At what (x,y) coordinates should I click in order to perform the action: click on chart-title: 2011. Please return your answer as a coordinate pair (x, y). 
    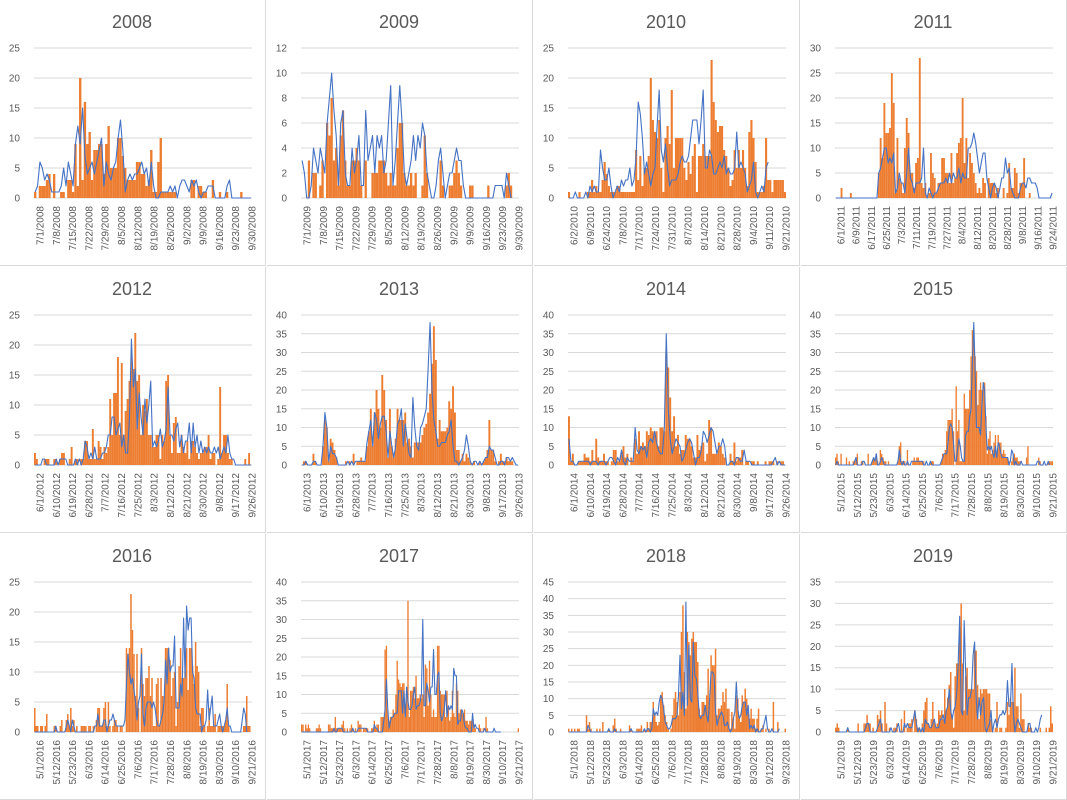
    Looking at the image, I should click on (933, 22).